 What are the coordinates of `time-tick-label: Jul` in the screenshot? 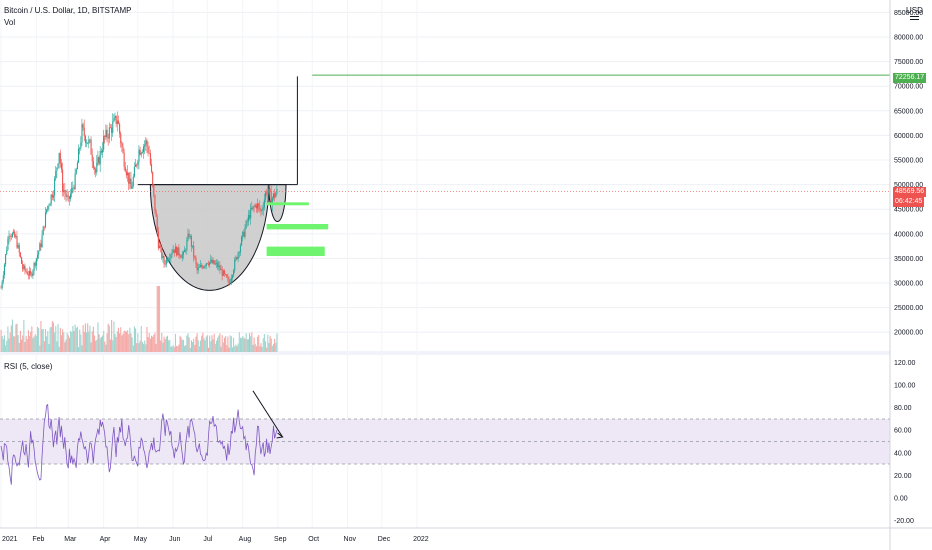 It's located at (207, 539).